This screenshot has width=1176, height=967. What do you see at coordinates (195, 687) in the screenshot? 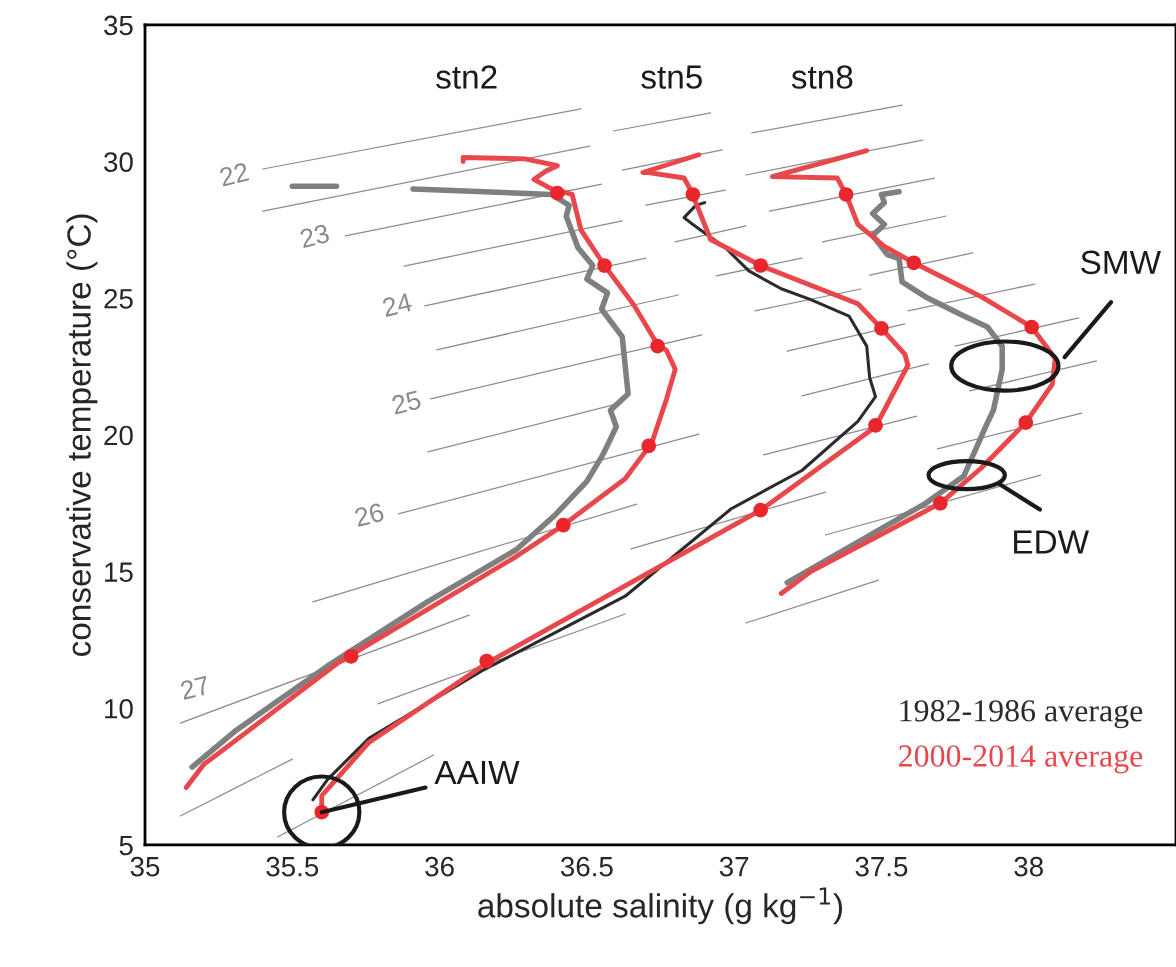
I see `annotation: 27` at bounding box center [195, 687].